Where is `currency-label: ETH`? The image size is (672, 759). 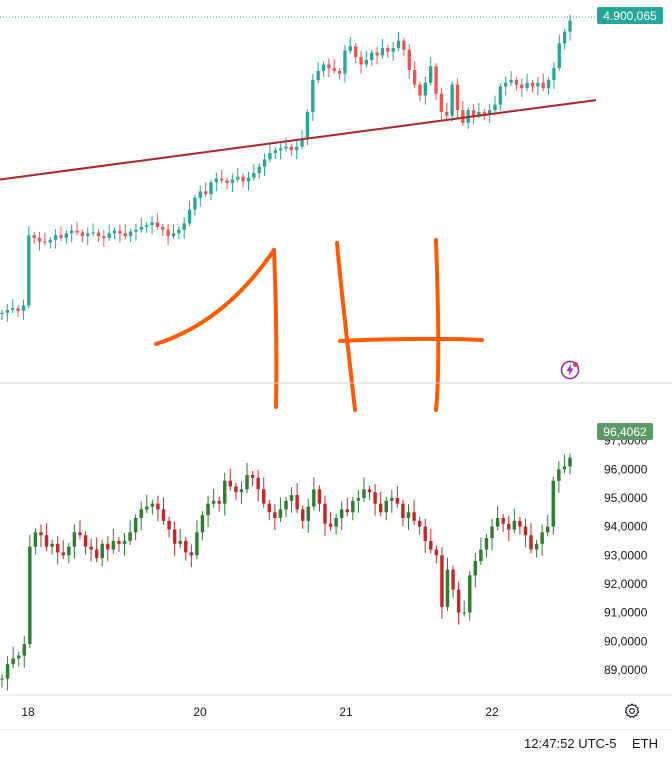
currency-label: ETH is located at coordinates (645, 743).